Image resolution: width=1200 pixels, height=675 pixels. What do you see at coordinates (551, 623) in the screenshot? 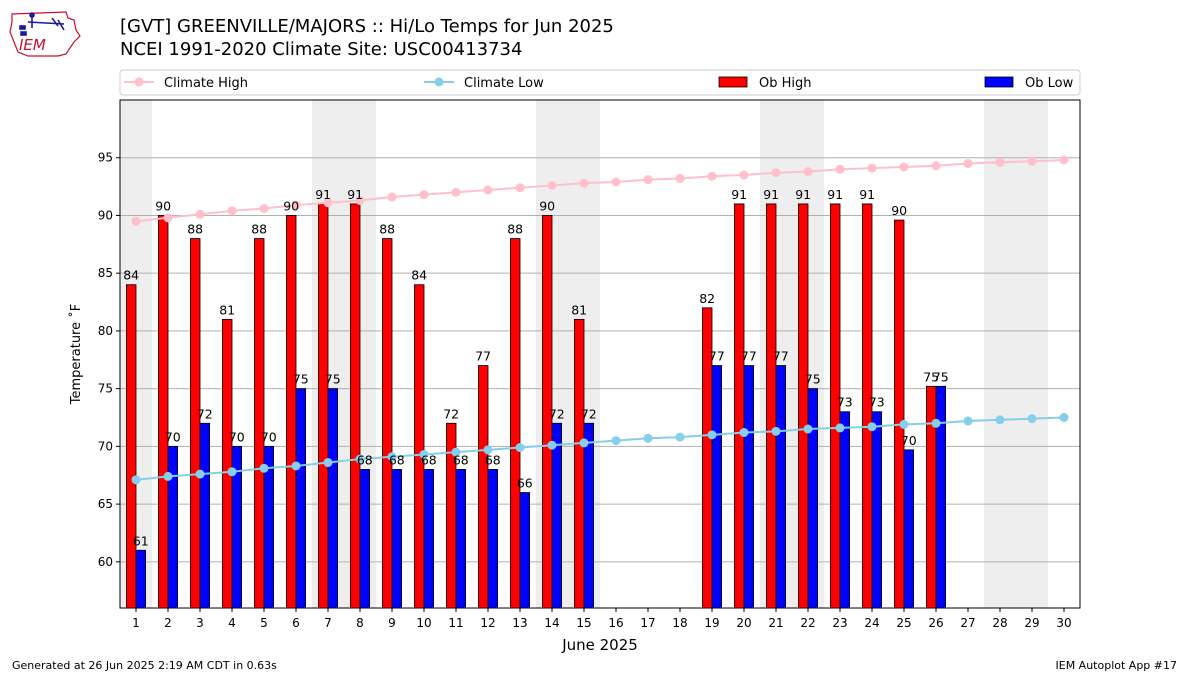
I see `x-tick-label: 14` at bounding box center [551, 623].